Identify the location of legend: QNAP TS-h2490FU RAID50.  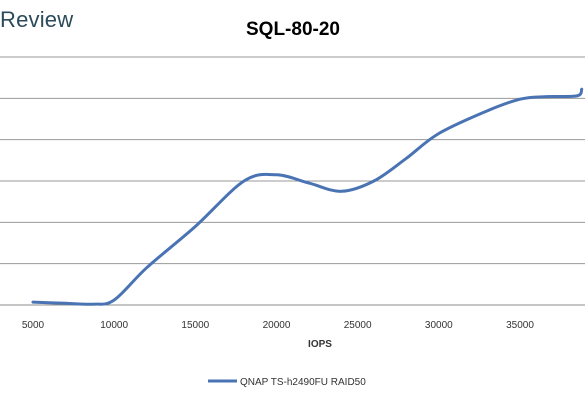
(287, 382).